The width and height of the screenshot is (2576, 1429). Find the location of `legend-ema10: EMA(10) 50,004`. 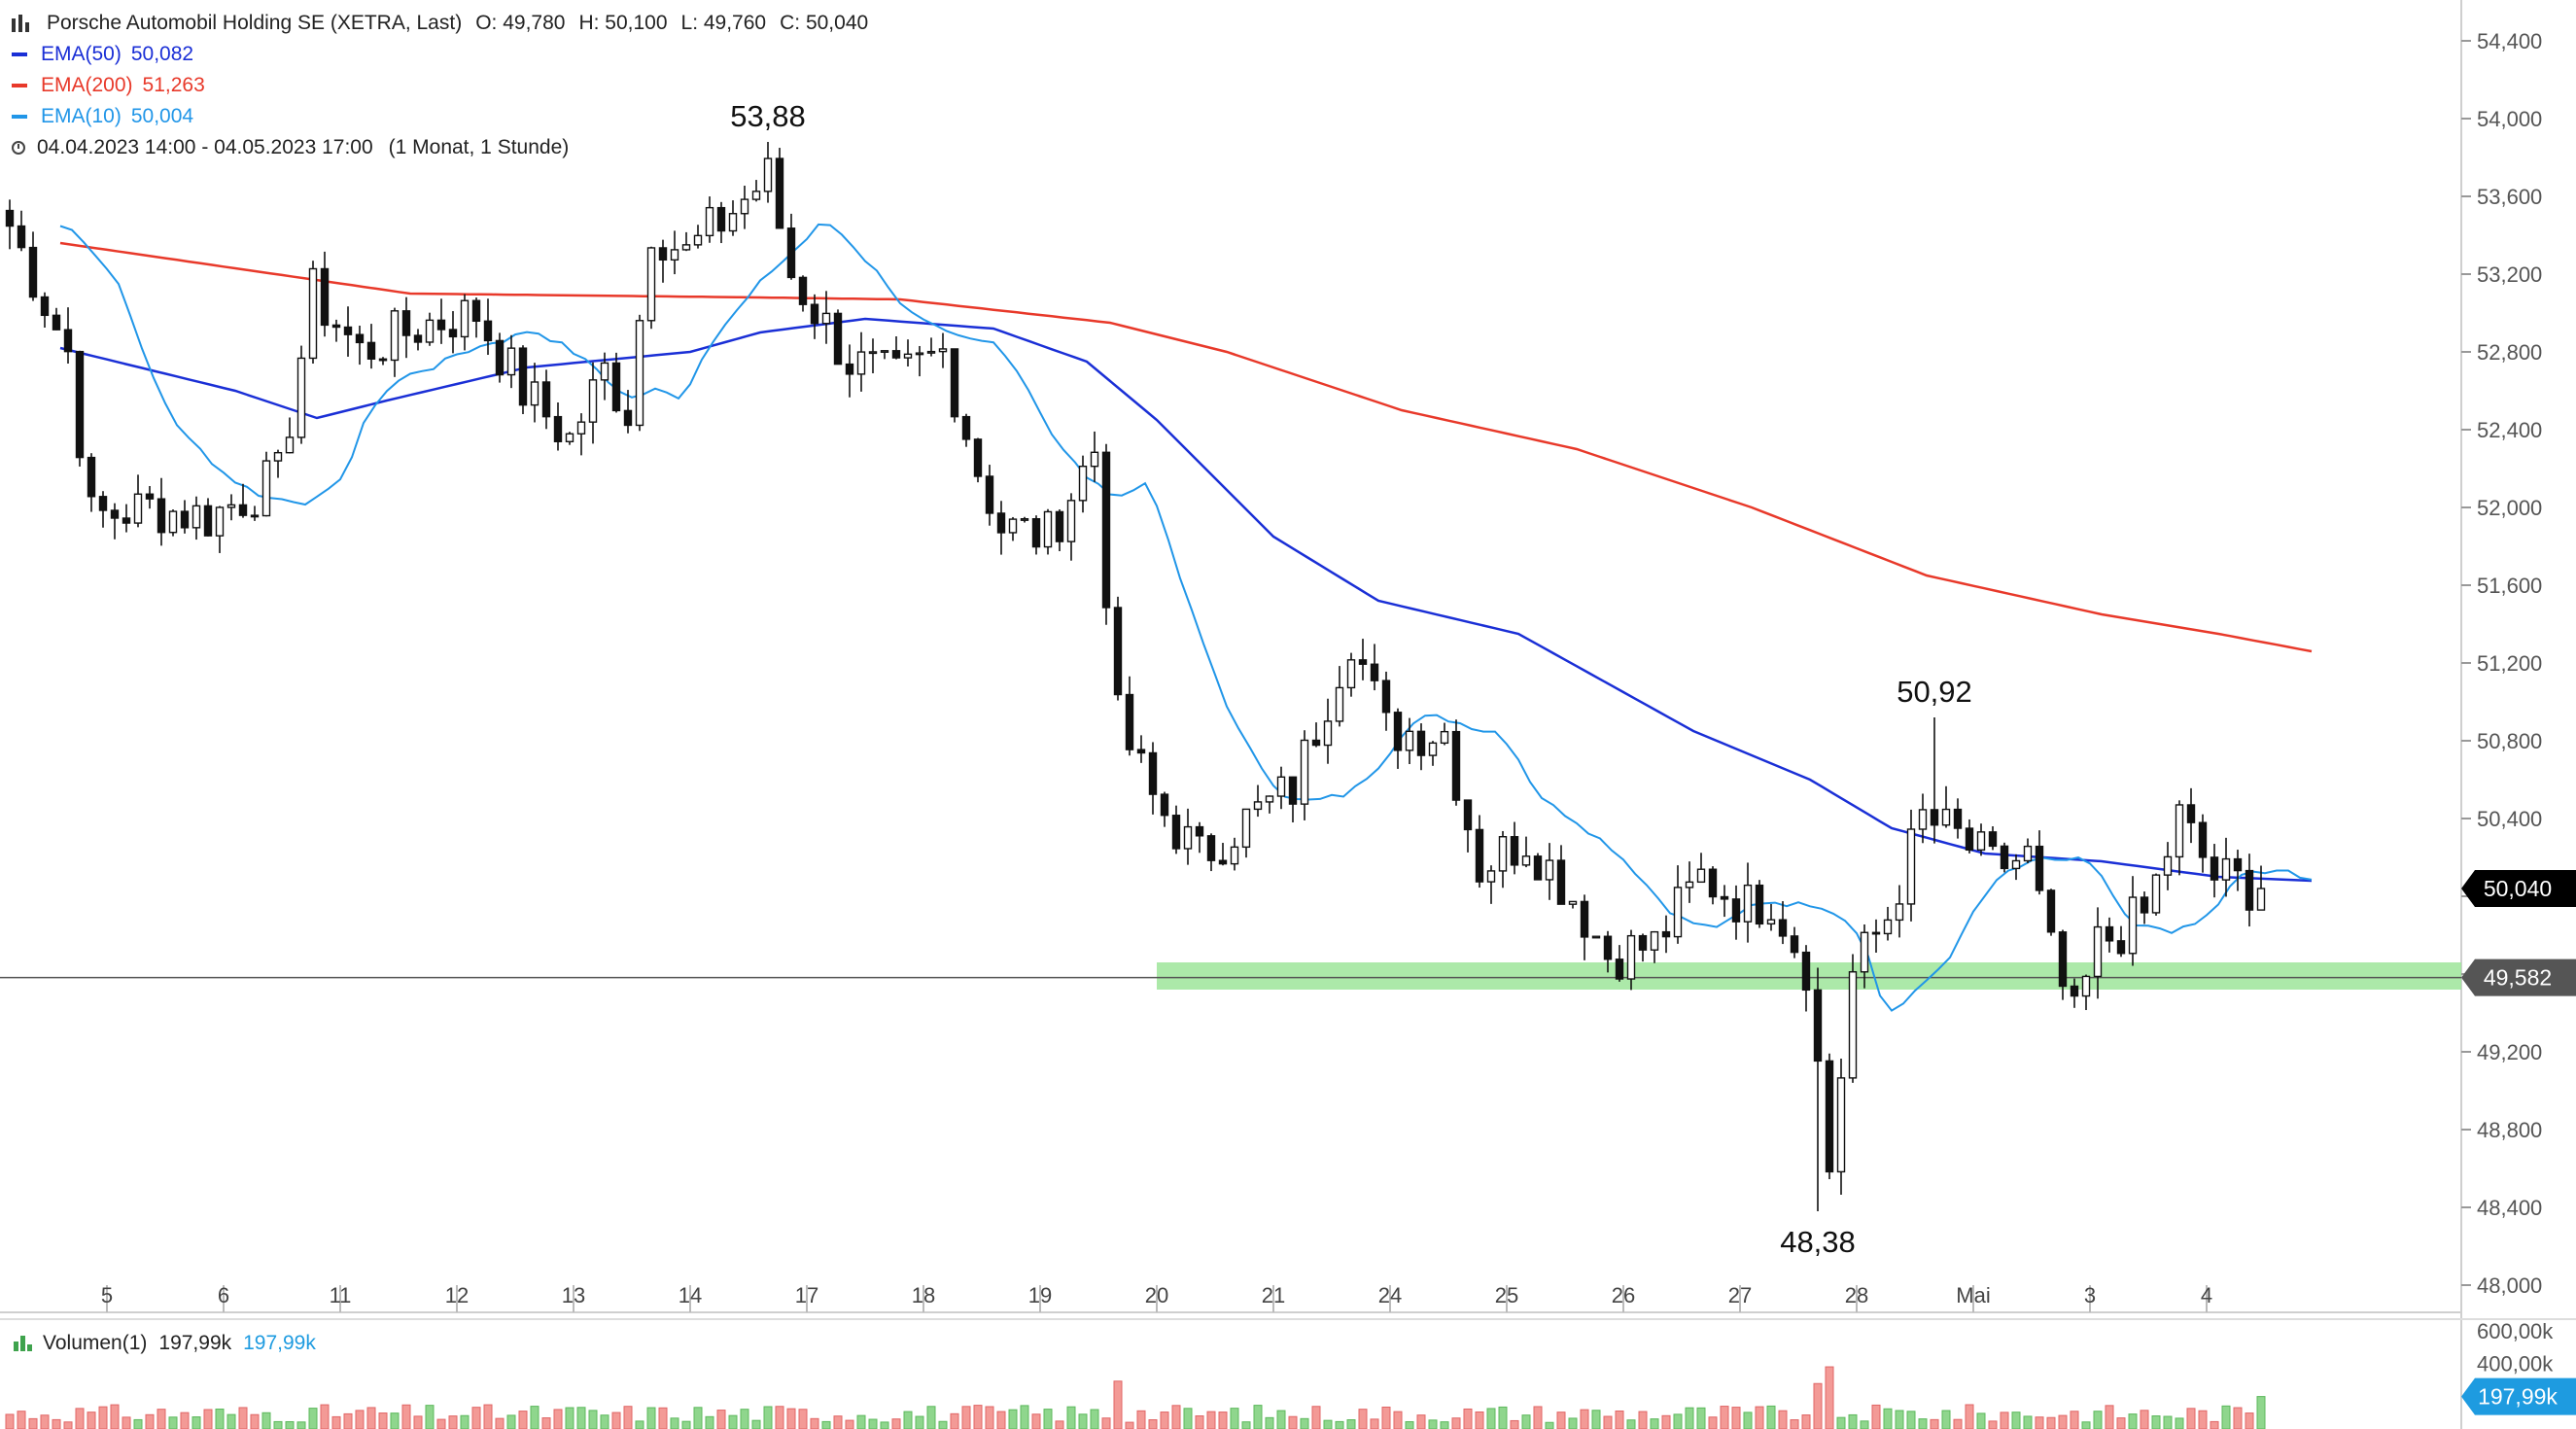

legend-ema10: EMA(10) 50,004 is located at coordinates (447, 117).